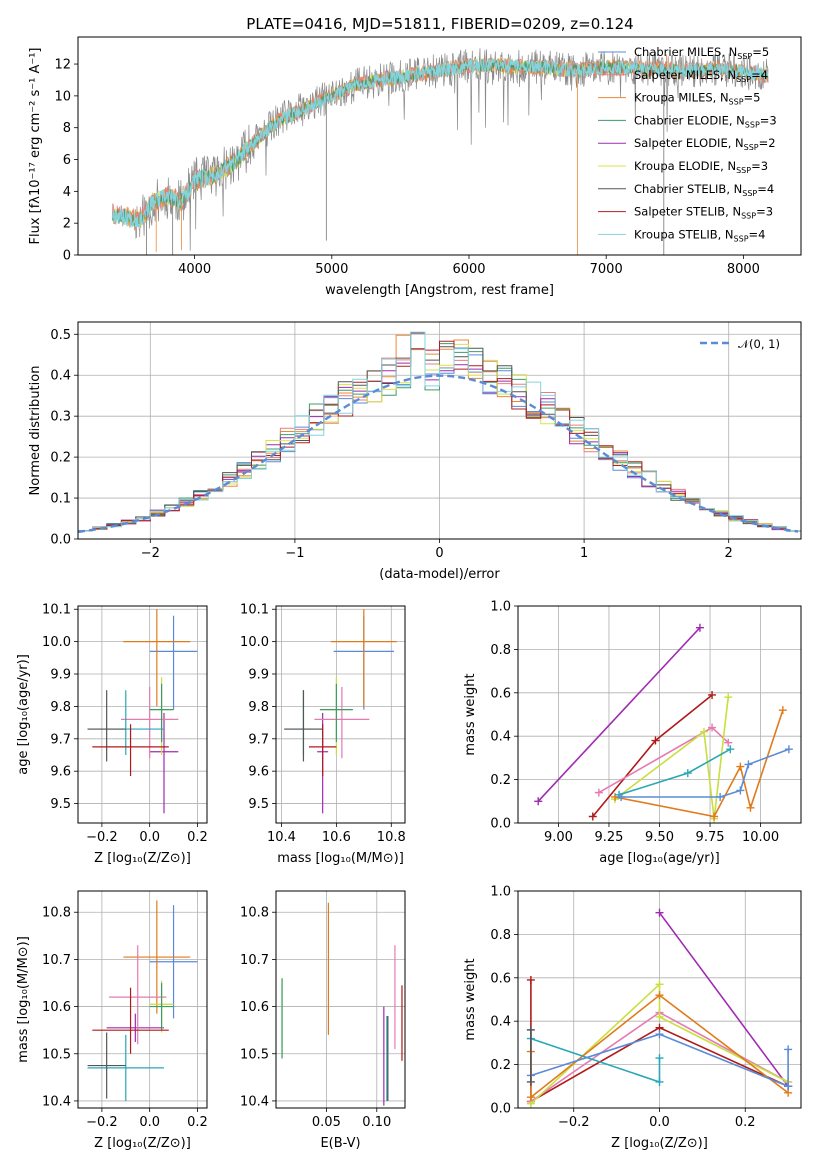 Image resolution: width=819 pixels, height=1170 pixels. Describe the element at coordinates (258, 739) in the screenshot. I see `y-tick-label: 9.7` at that location.